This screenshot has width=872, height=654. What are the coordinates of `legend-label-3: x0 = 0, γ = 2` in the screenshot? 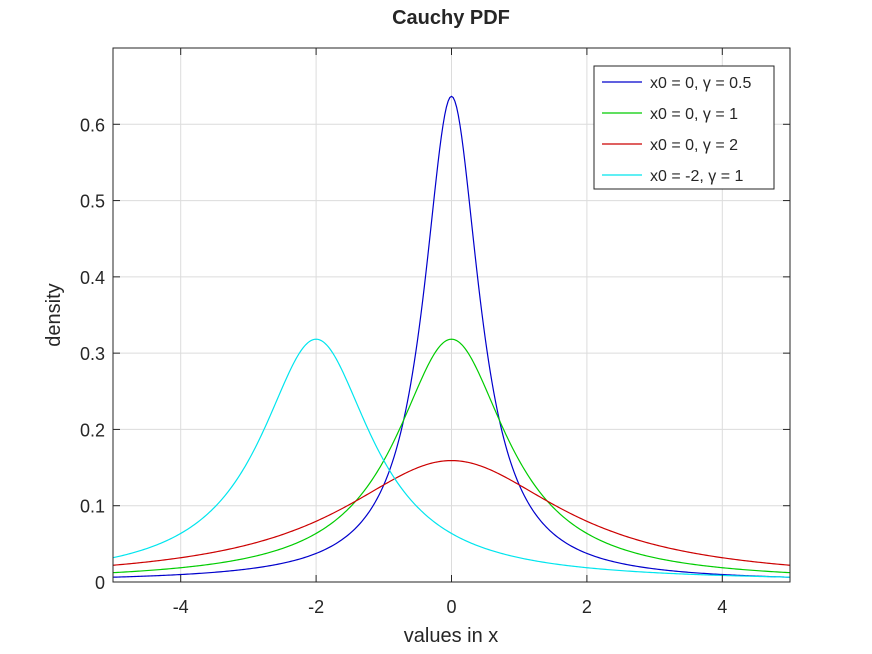 It's located at (694, 145).